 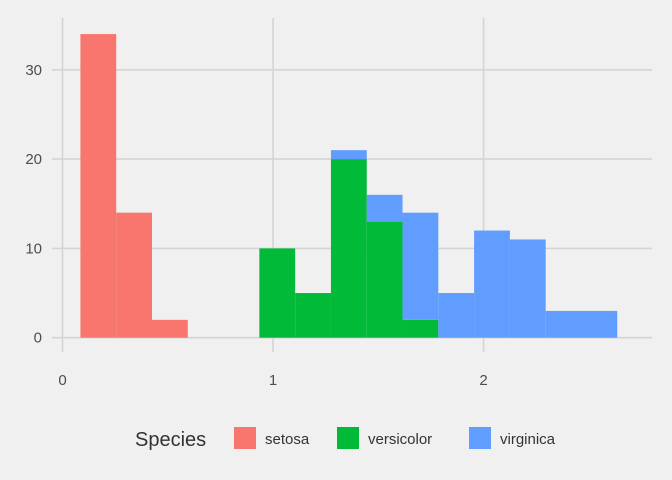 What do you see at coordinates (62, 380) in the screenshot?
I see `x-tick-label: 0` at bounding box center [62, 380].